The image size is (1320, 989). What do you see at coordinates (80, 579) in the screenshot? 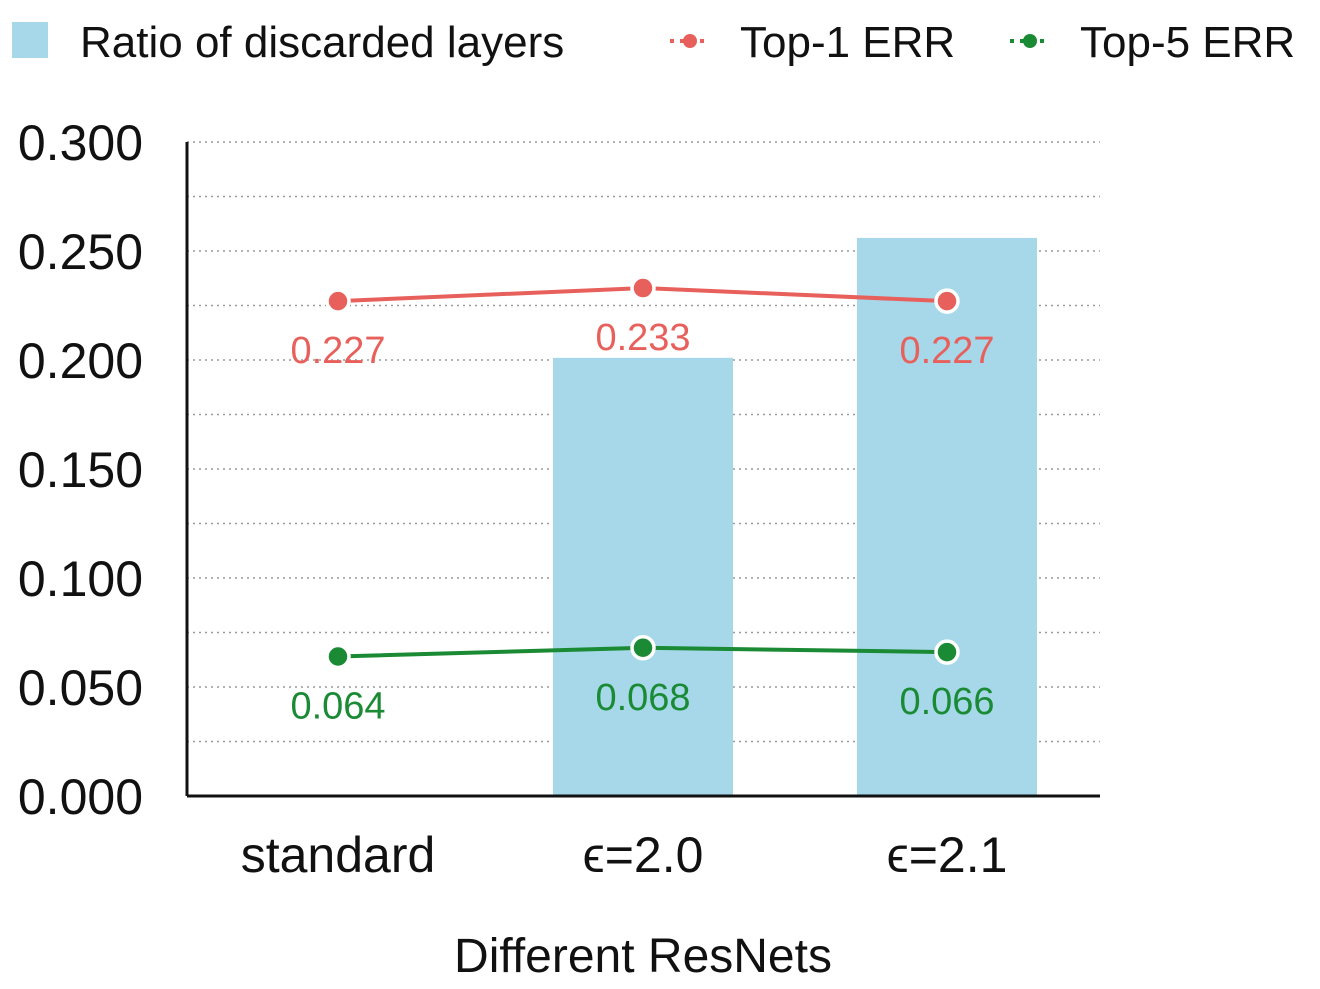
I see `y-tick-label: 0.100` at bounding box center [80, 579].